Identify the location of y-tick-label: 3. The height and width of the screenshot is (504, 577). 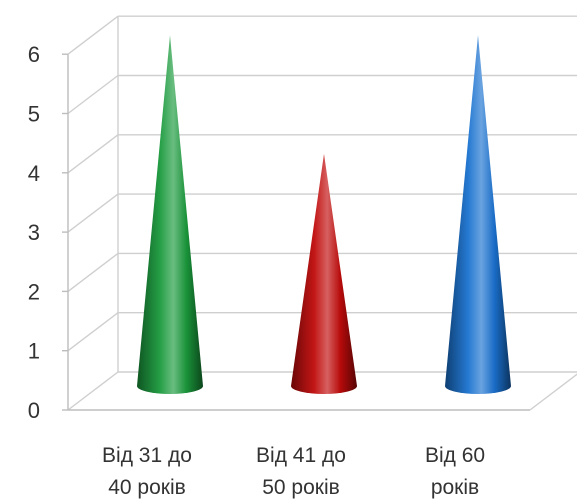
(34, 232).